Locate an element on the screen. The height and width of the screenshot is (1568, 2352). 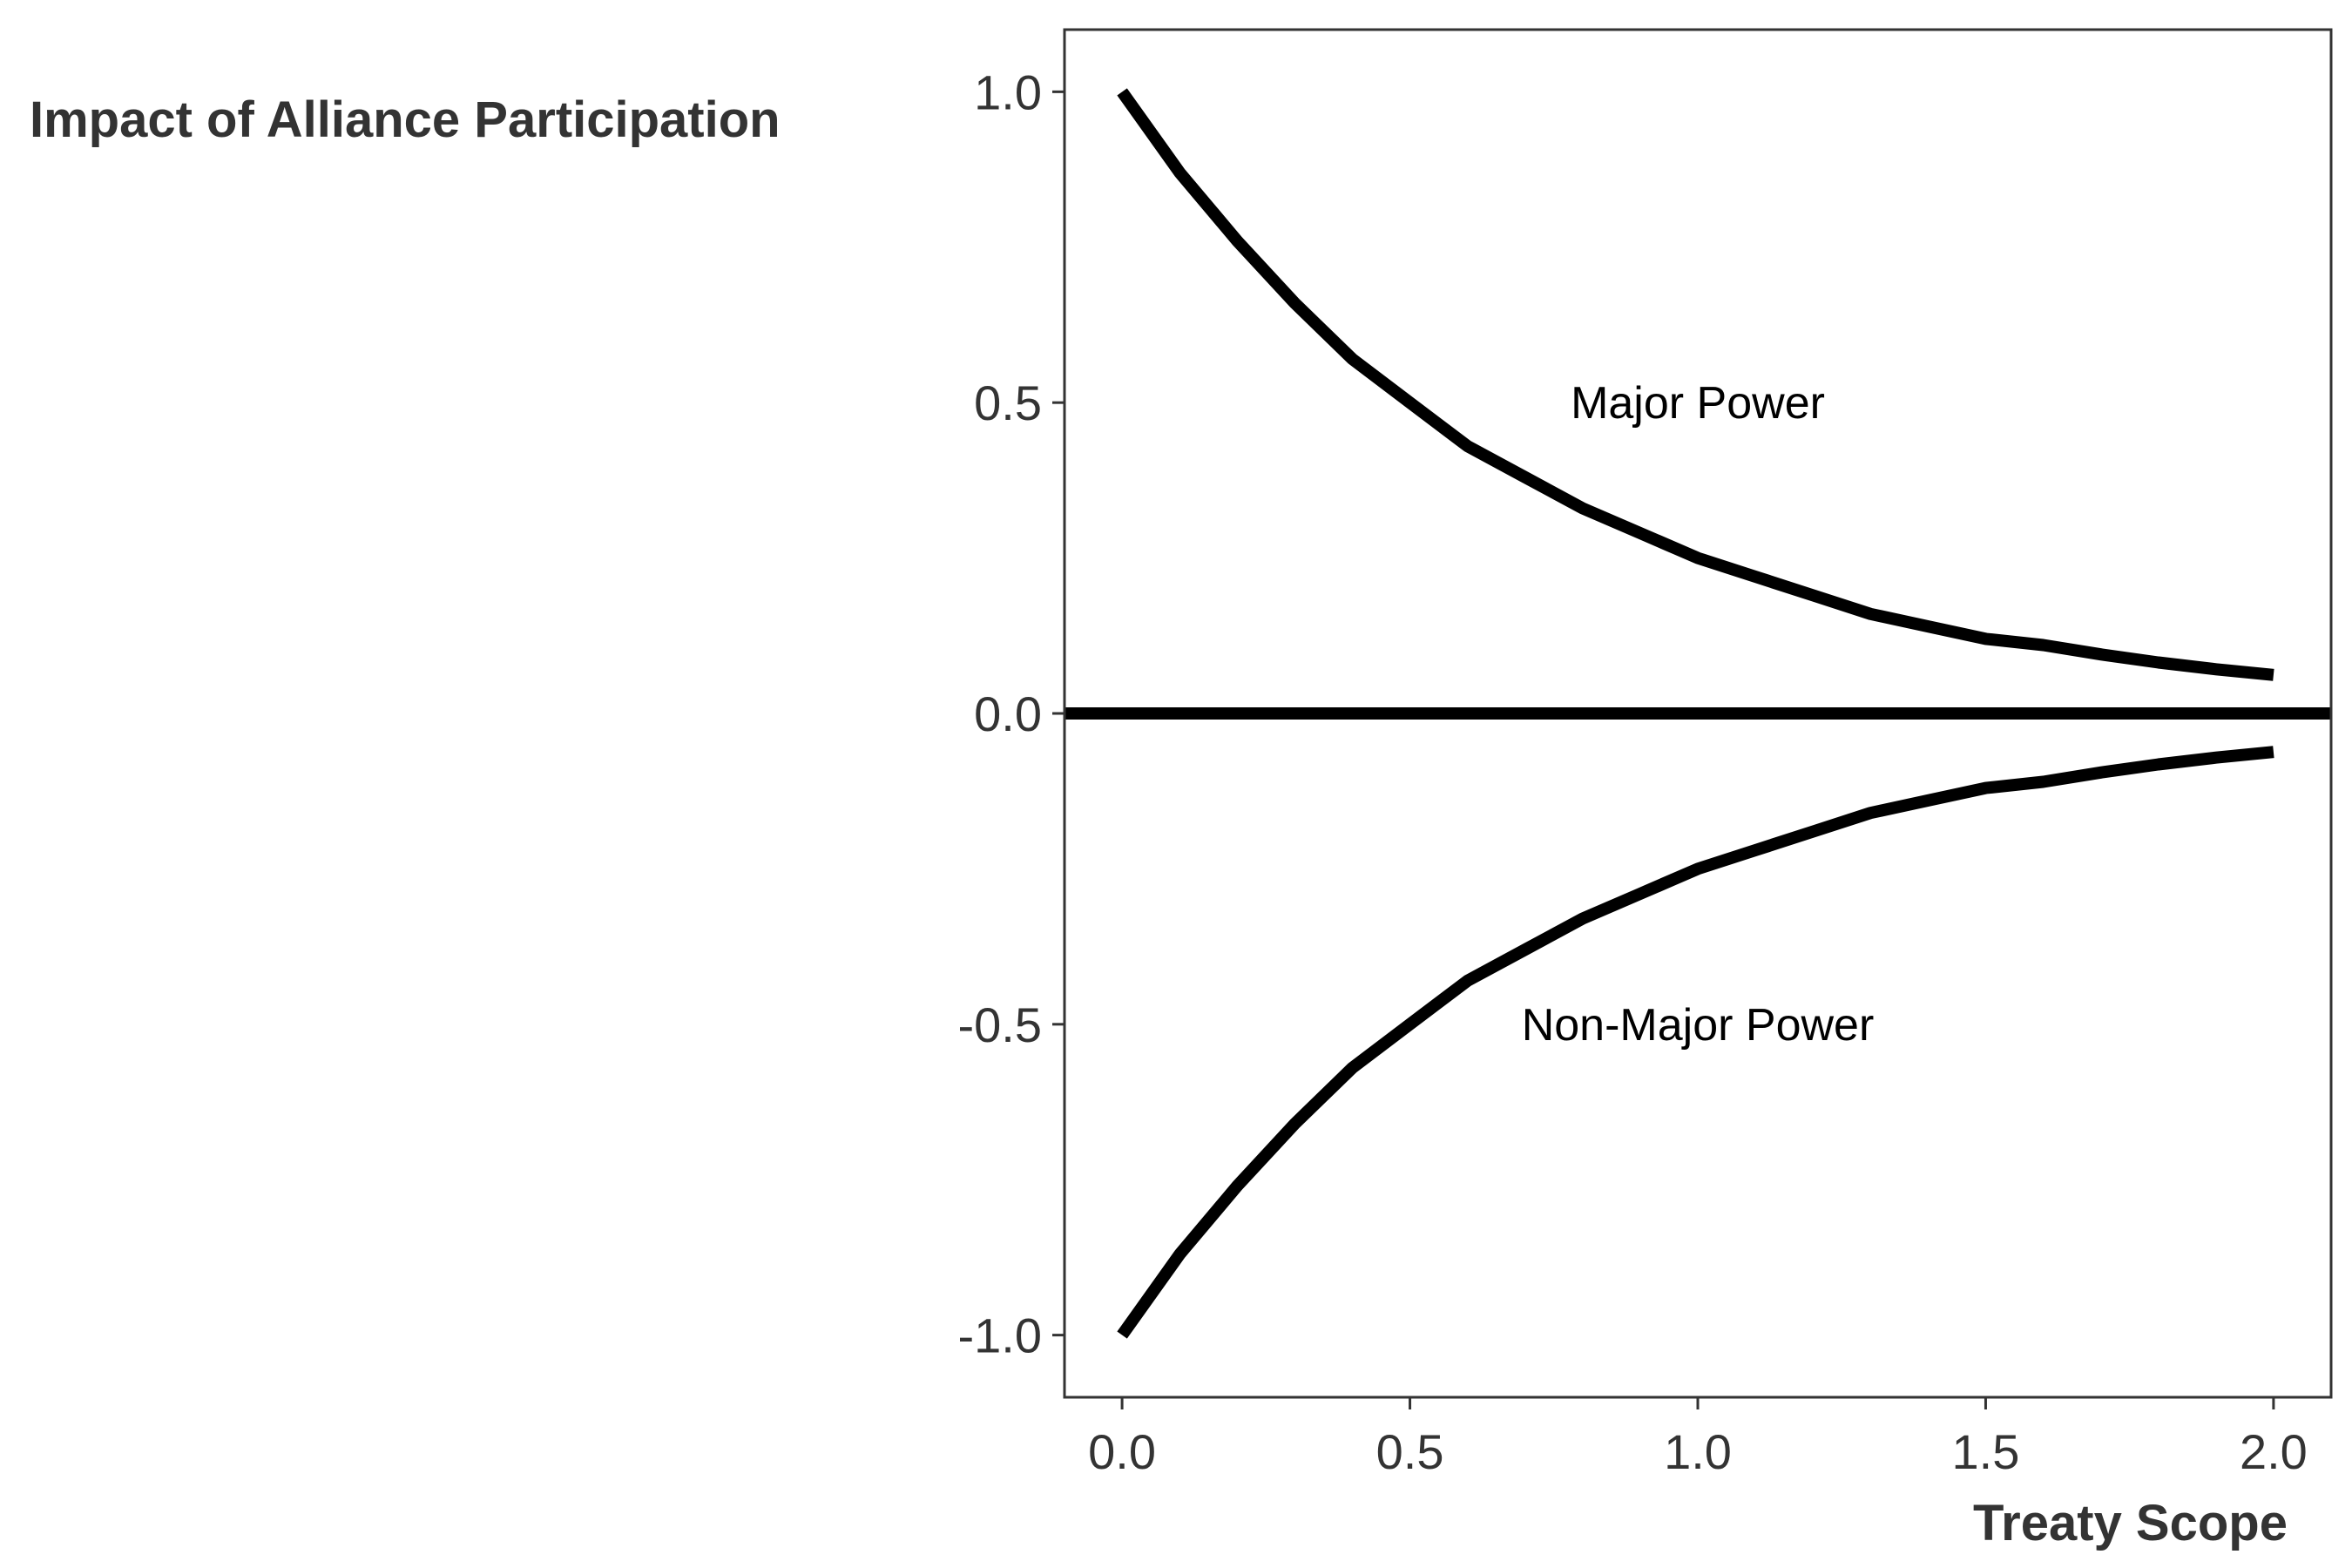
series-annotation-2: Non-Major Power is located at coordinates (1698, 1025).